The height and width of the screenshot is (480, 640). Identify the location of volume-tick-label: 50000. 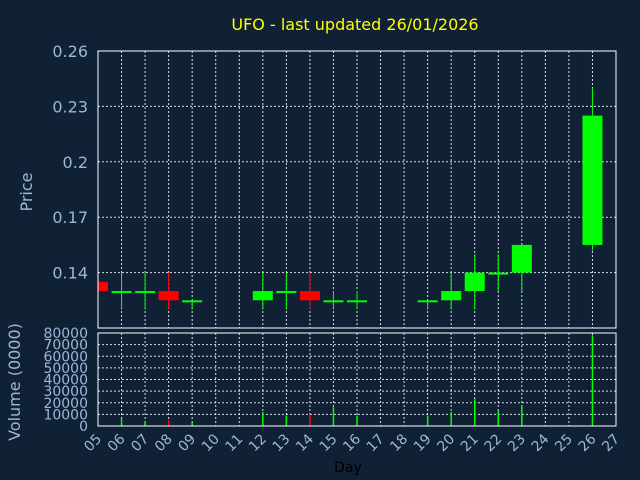
(65, 369).